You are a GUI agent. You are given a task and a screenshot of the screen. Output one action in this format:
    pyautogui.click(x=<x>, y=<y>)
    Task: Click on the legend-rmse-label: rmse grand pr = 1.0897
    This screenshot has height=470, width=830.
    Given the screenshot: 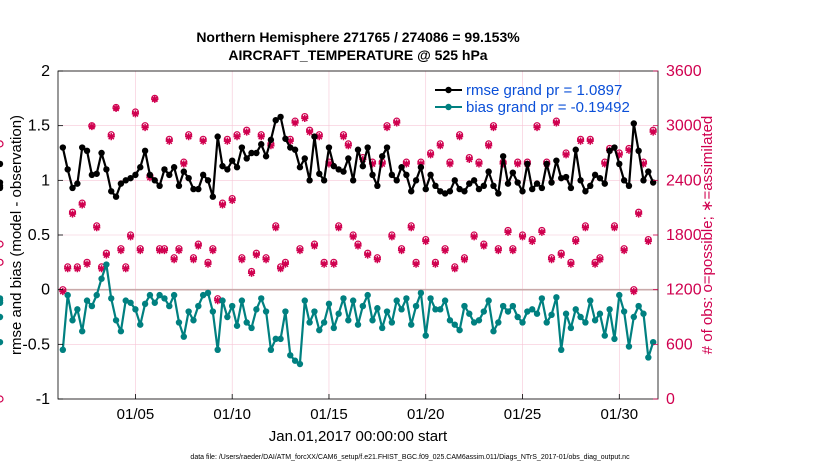 What is the action you would take?
    pyautogui.click(x=544, y=90)
    